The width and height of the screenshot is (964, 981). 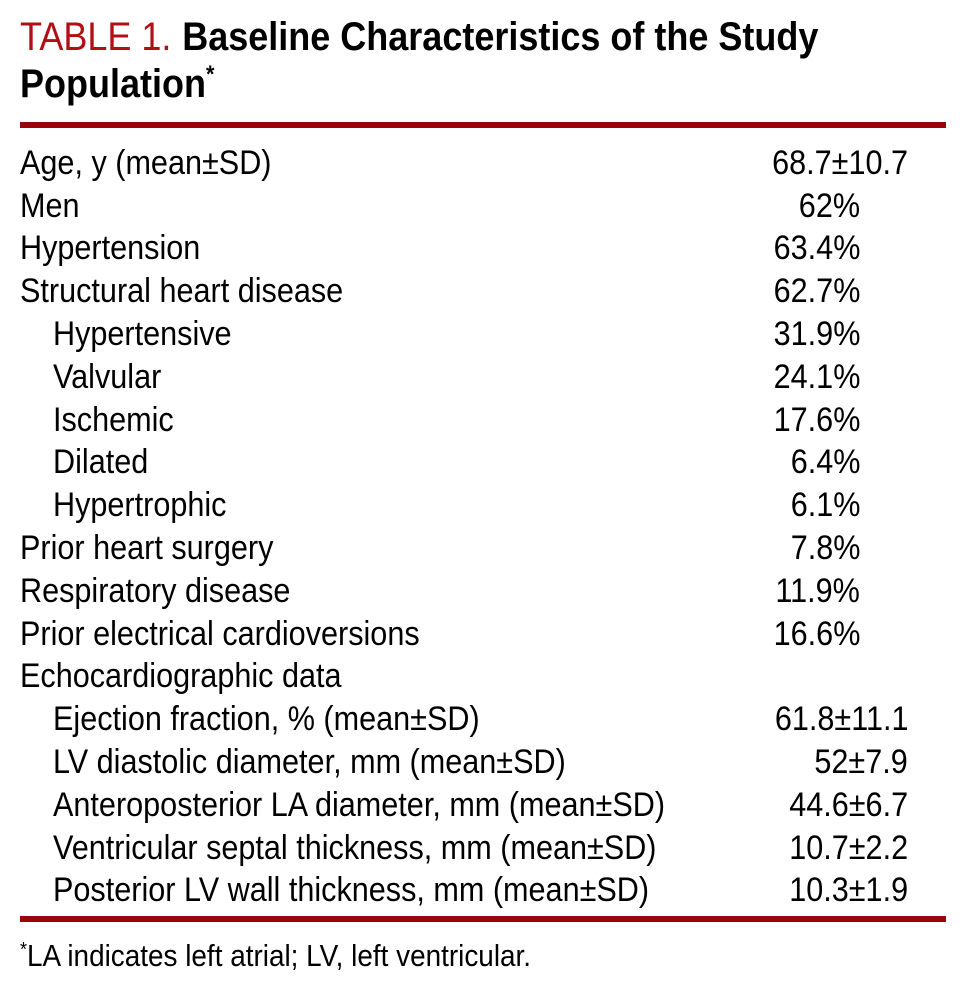 What do you see at coordinates (825, 548) in the screenshot?
I see `row-value: 7.8%` at bounding box center [825, 548].